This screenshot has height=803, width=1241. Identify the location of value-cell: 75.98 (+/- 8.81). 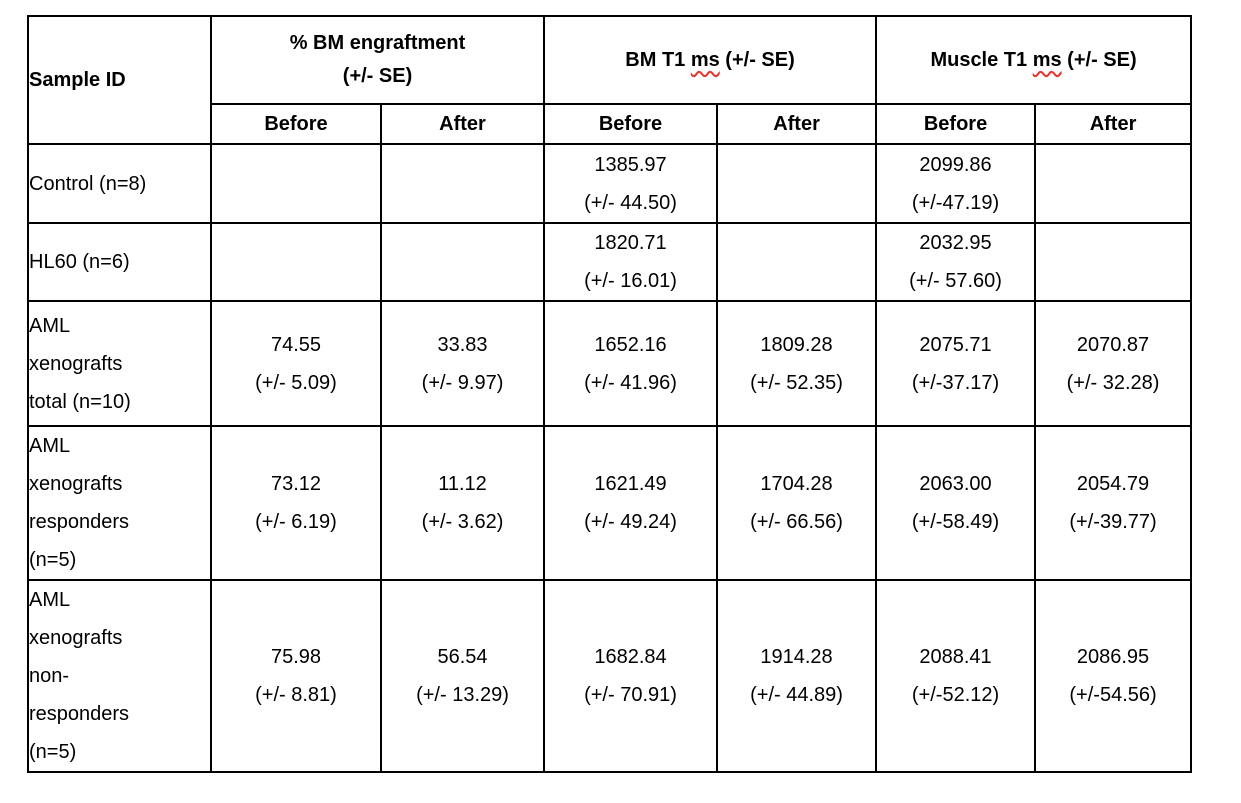
(296, 676).